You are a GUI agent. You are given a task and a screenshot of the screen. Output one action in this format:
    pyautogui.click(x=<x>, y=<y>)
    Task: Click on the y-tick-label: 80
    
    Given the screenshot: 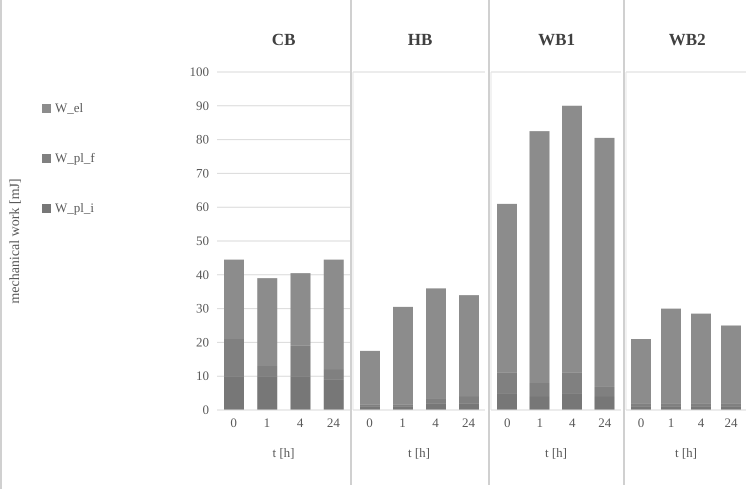 What is the action you would take?
    pyautogui.click(x=202, y=139)
    